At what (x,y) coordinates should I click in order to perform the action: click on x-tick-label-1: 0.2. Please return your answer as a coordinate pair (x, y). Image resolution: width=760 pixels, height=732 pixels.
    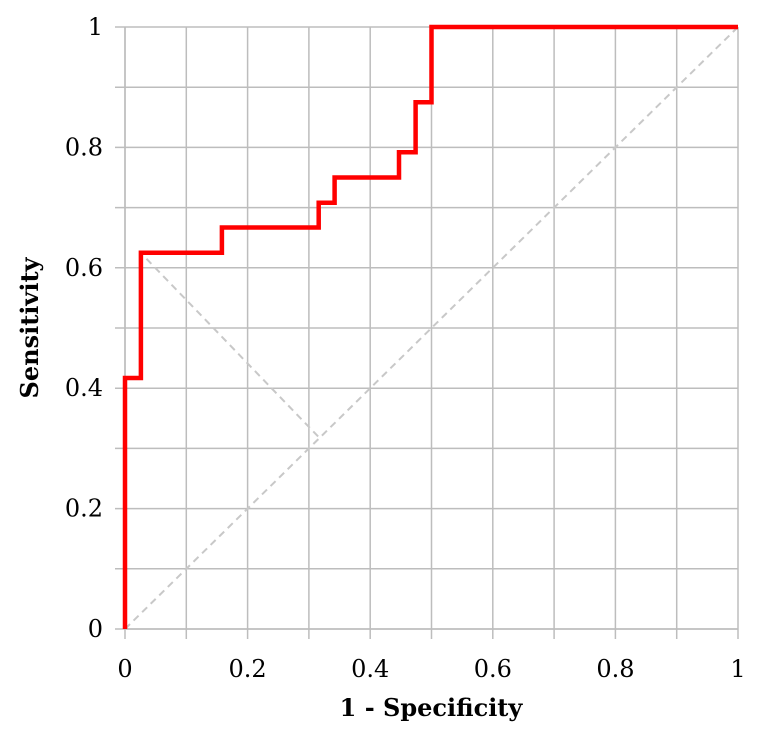
    Looking at the image, I should click on (248, 669).